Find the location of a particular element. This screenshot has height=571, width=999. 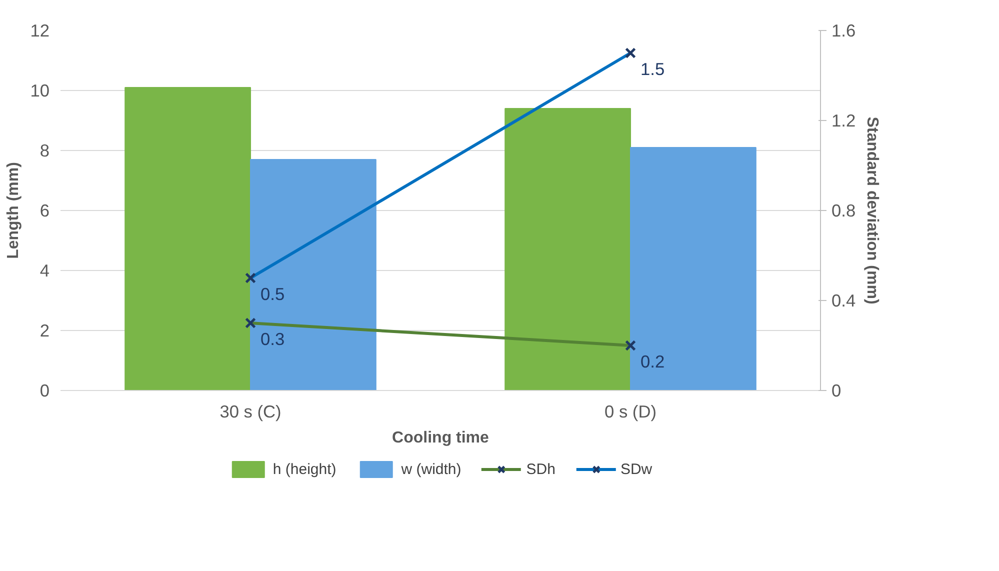

data-label: 0.3 is located at coordinates (272, 339).